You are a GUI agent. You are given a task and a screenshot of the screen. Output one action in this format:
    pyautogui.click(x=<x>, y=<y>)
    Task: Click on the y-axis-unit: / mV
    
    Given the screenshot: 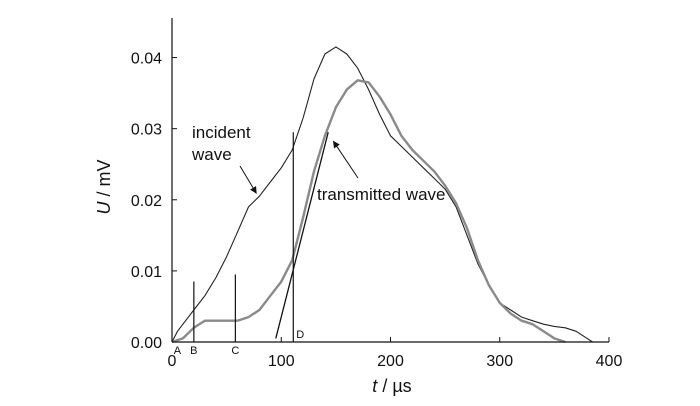 What is the action you would take?
    pyautogui.click(x=104, y=180)
    